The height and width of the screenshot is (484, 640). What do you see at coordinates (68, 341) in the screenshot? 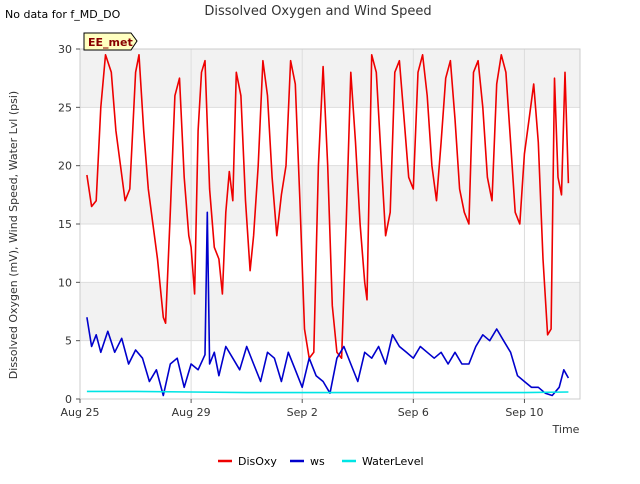
I see `y-tick-label: 5` at bounding box center [68, 341].